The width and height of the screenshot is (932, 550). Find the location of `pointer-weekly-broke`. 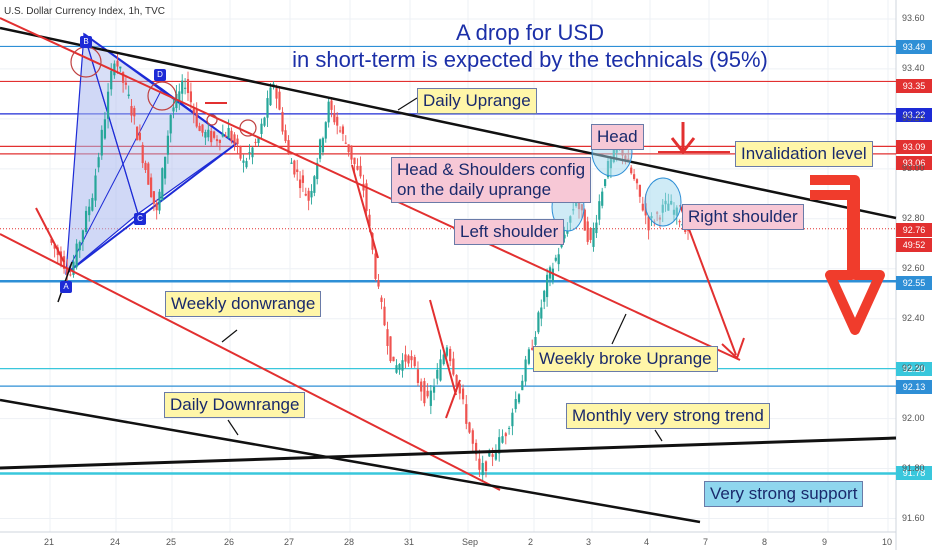

pointer-weekly-broke is located at coordinates (619, 329).